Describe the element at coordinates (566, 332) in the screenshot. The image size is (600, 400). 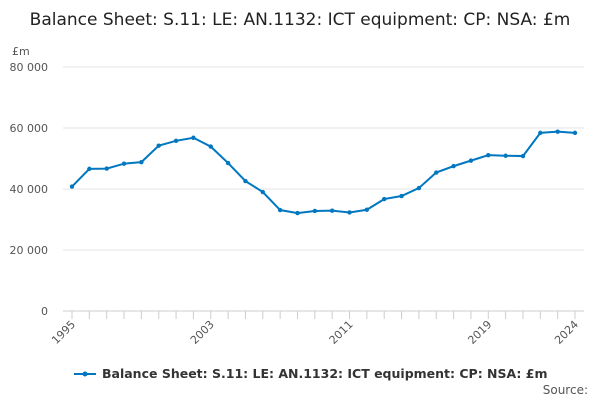
I see `x-tick-label: 2024` at that location.